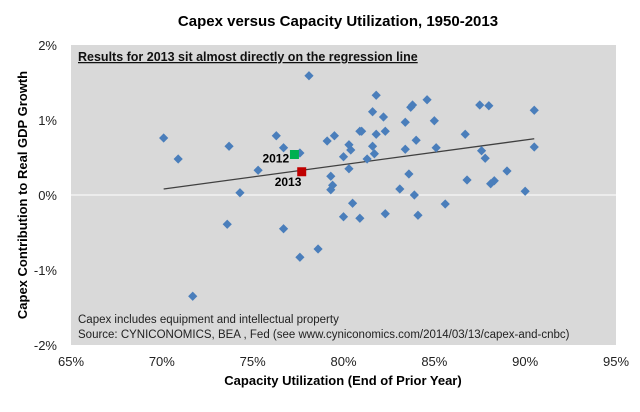 The width and height of the screenshot is (640, 412). I want to click on y-tick-label: 2%, so click(47, 45).